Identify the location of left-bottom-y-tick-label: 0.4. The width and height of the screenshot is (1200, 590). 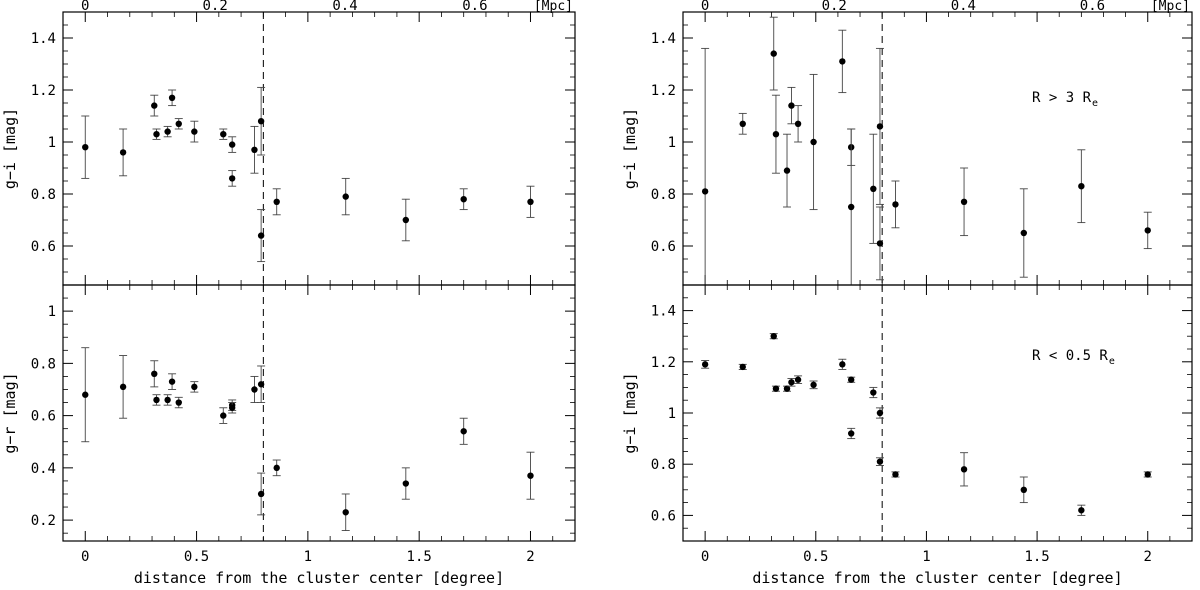
(43, 469).